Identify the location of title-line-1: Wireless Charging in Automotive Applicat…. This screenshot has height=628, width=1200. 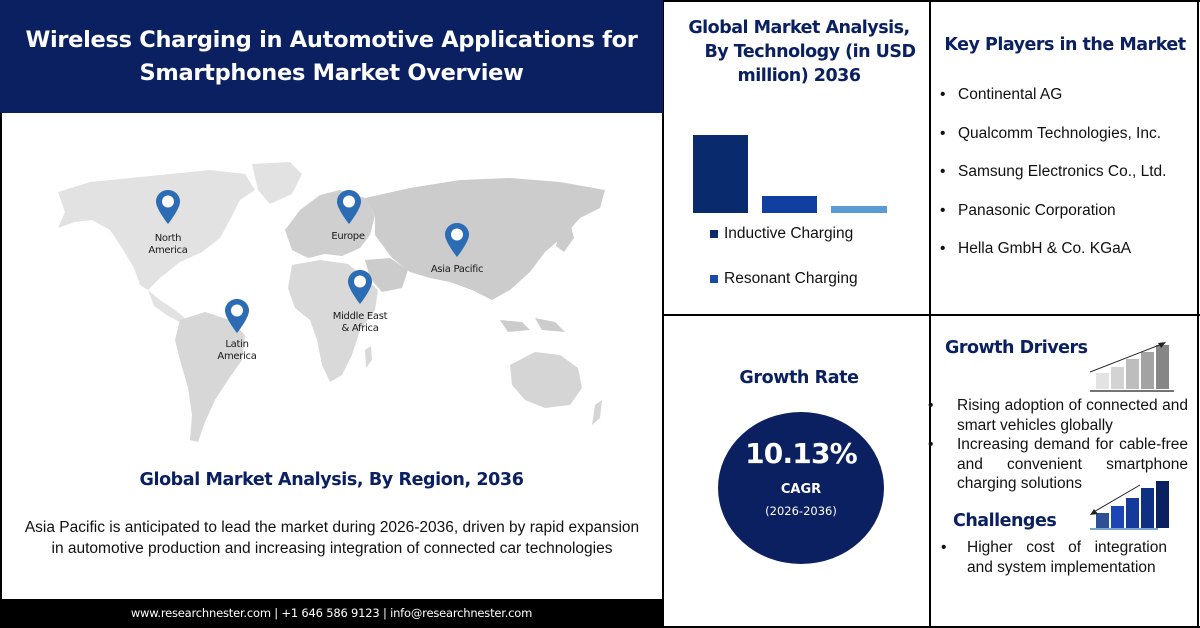
(331, 39).